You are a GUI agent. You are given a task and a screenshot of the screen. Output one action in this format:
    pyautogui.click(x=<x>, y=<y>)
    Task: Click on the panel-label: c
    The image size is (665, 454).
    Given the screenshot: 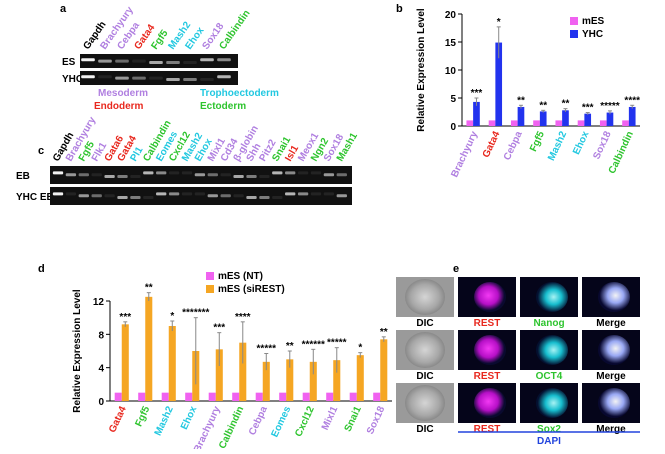 What is the action you would take?
    pyautogui.click(x=41, y=151)
    